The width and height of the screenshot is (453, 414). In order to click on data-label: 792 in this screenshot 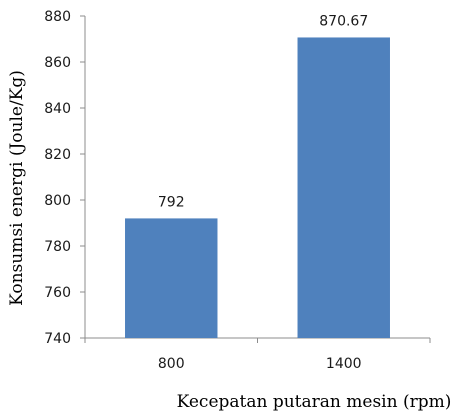, I will do `click(171, 202)`.